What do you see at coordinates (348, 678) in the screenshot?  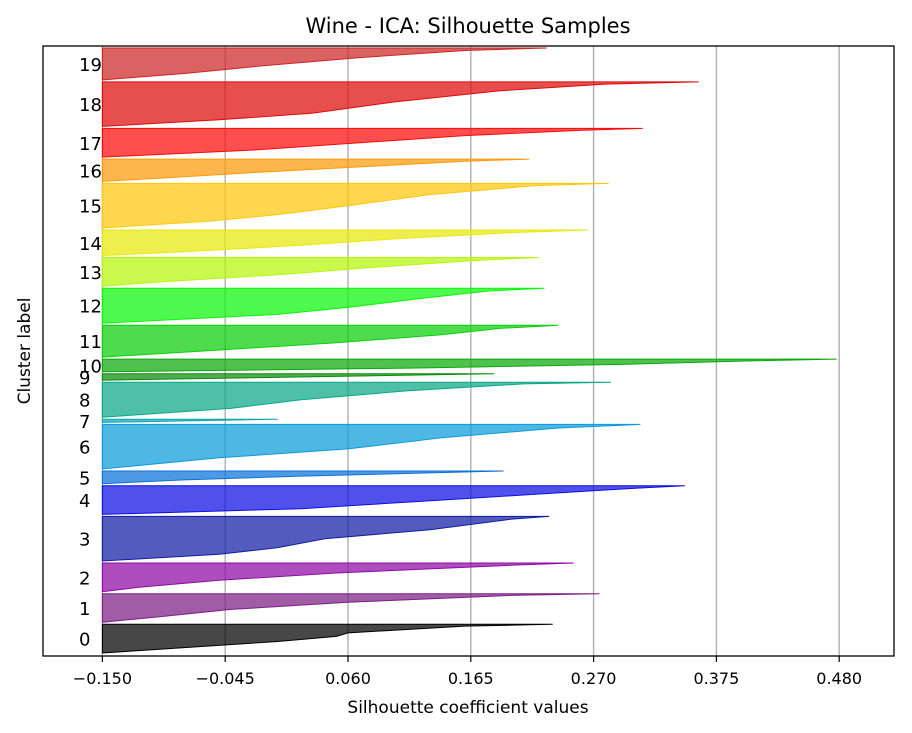 I see `x-tick-label: 0.060` at bounding box center [348, 678].